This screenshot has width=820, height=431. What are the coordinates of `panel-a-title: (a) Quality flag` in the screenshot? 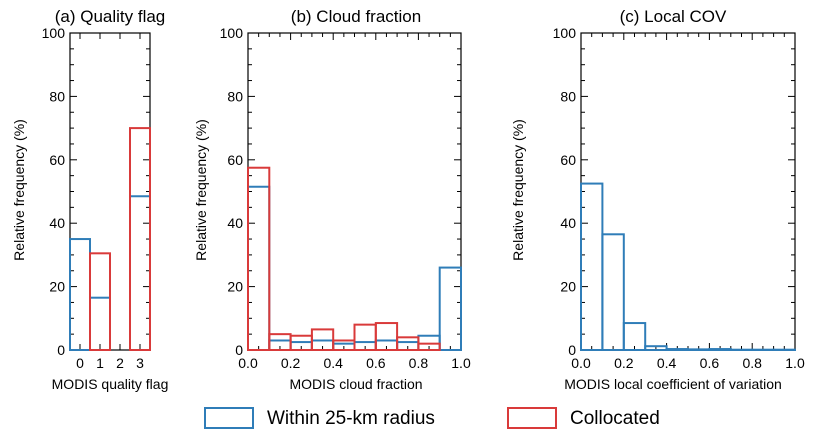 It's located at (110, 16).